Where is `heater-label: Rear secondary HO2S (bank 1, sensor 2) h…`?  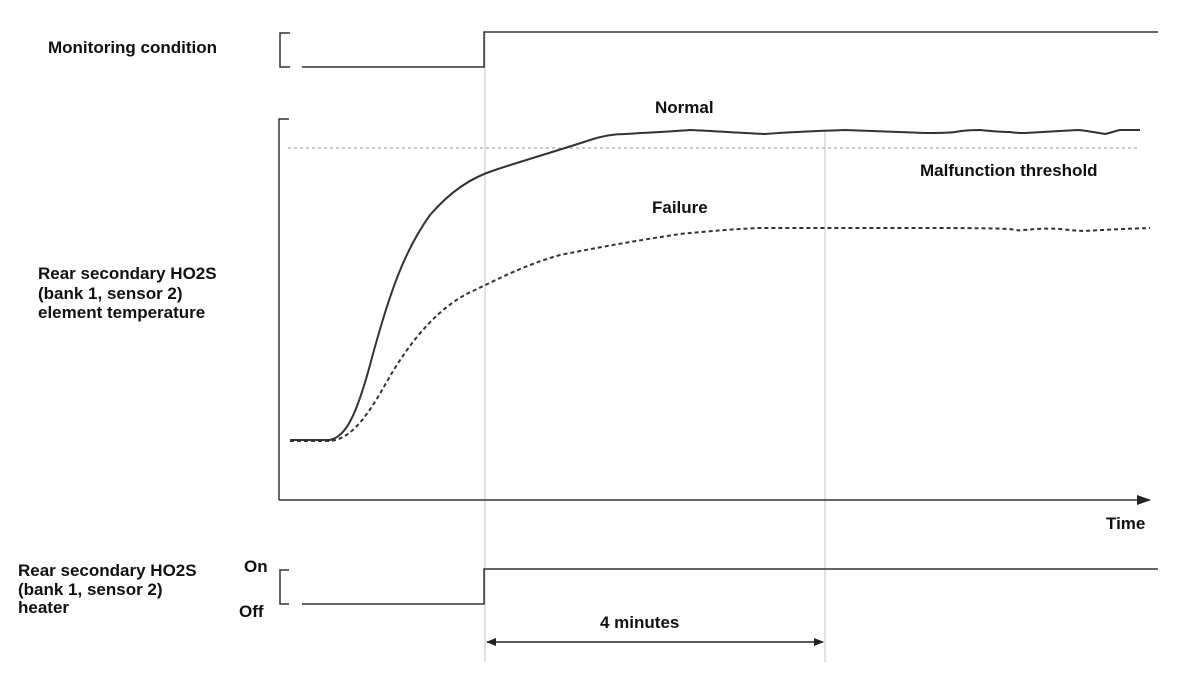
heater-label: Rear secondary HO2S (bank 1, sensor 2) h… is located at coordinates (107, 589).